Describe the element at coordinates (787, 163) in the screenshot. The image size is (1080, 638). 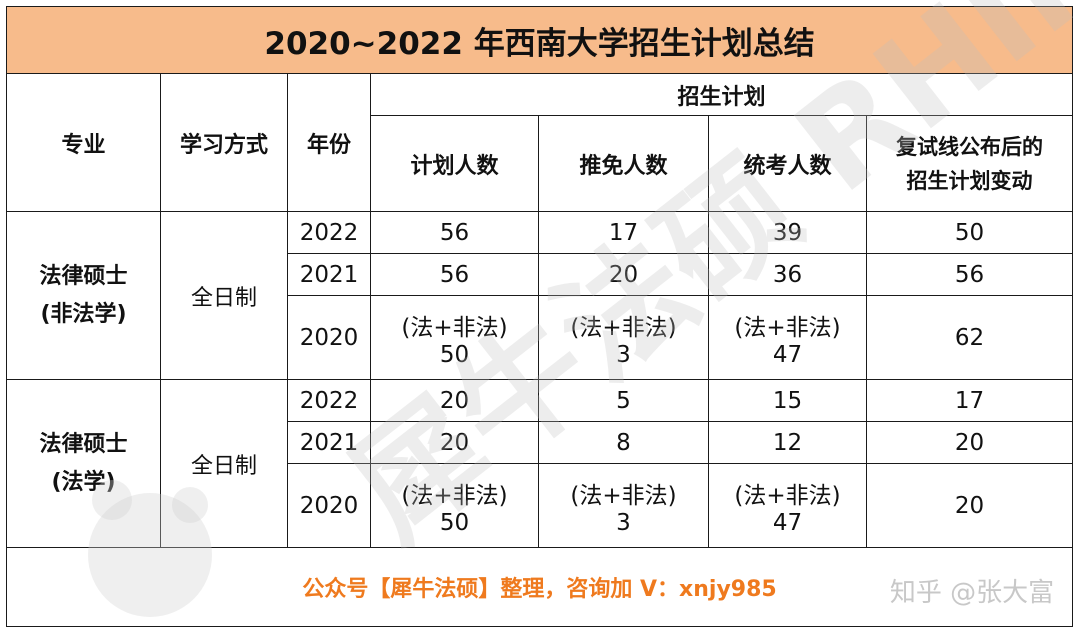
I see `header-unified: 统考人数` at that location.